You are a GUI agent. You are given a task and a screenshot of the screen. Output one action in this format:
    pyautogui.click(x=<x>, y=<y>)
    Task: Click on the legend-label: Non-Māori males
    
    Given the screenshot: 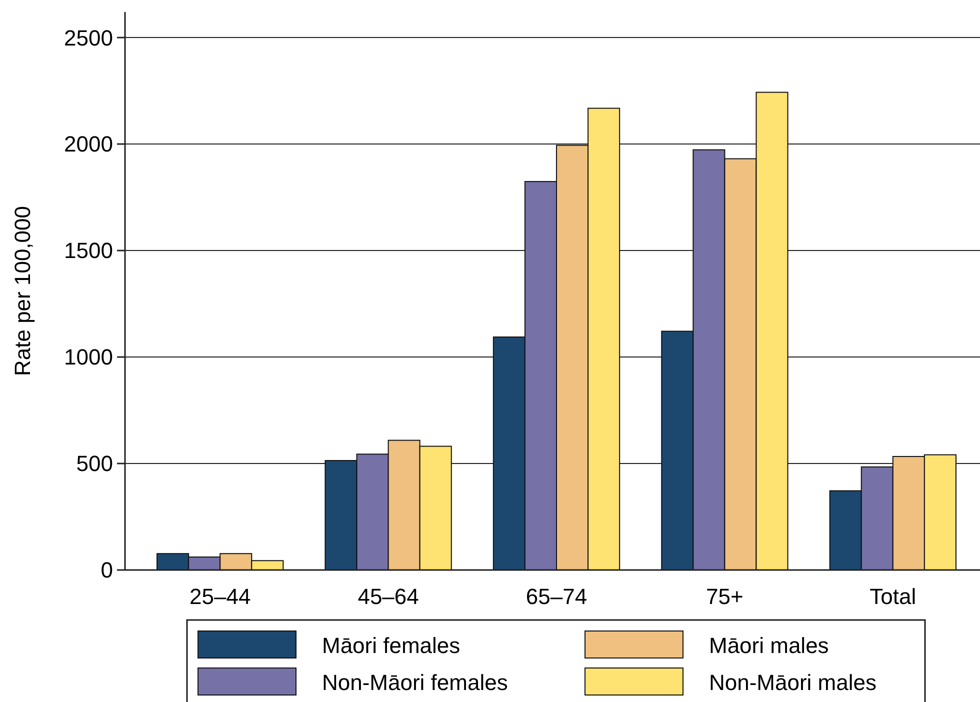 What is the action you would take?
    pyautogui.click(x=792, y=682)
    